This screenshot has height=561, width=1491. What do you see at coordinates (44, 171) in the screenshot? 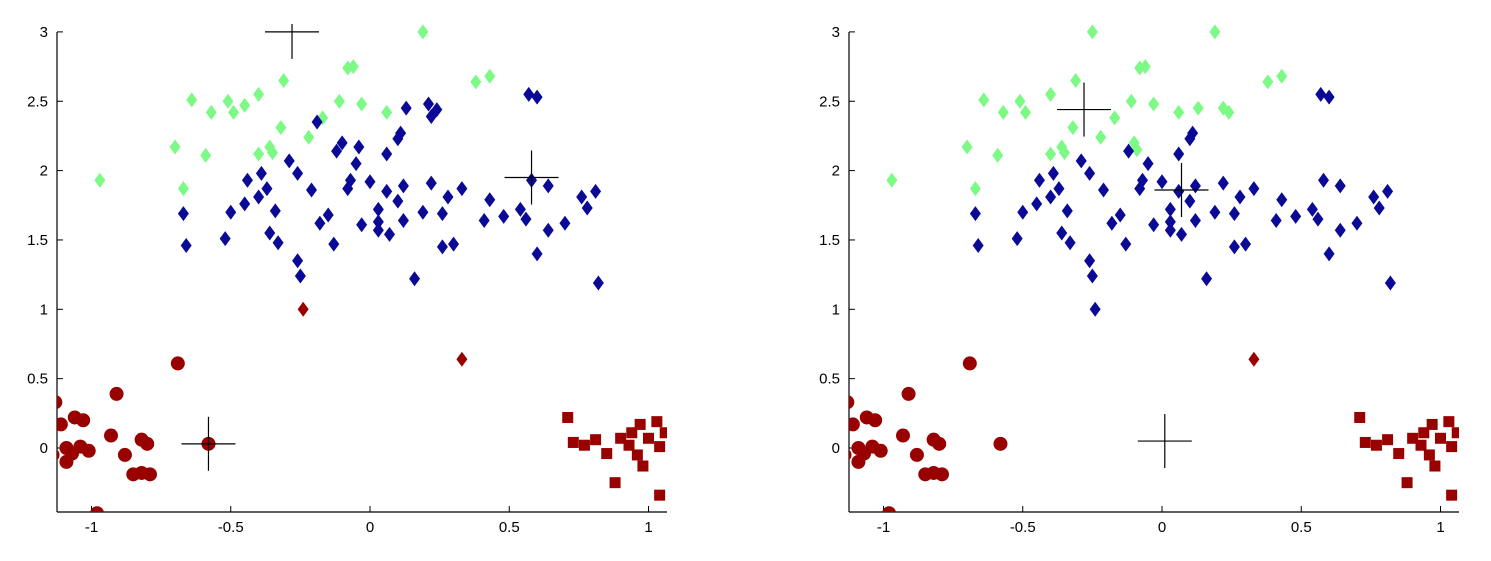
I see `y-tick-label: 2` at bounding box center [44, 171].